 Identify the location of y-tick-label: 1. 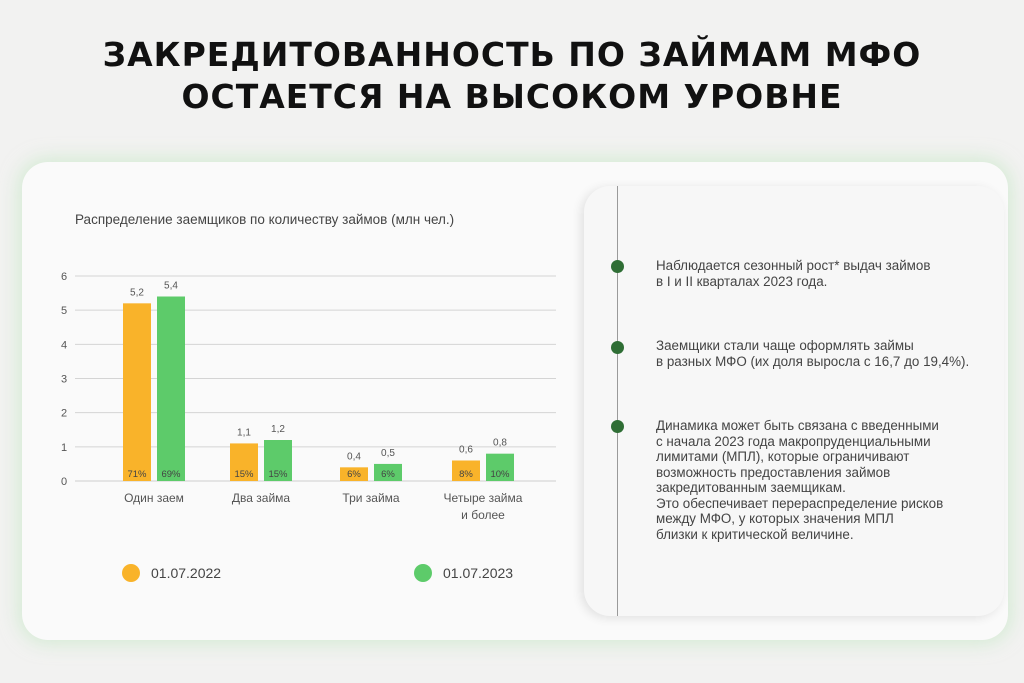
(64, 448).